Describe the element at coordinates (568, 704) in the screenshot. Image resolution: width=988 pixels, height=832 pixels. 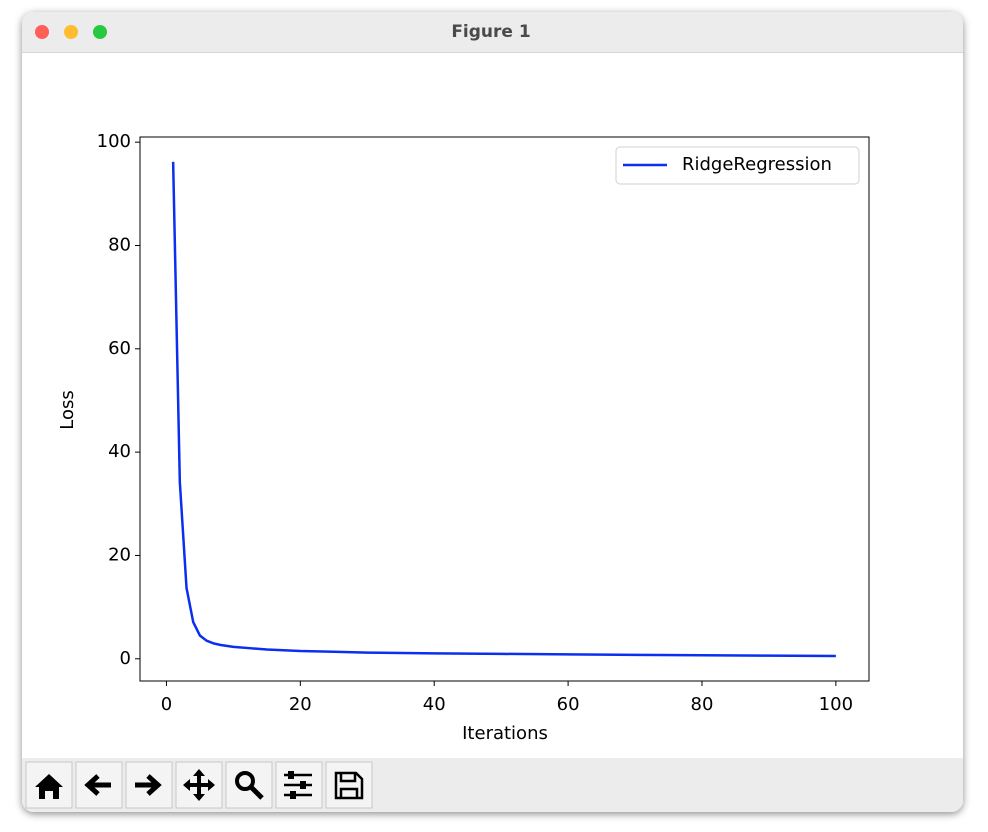
I see `x-tick-label: 60` at that location.